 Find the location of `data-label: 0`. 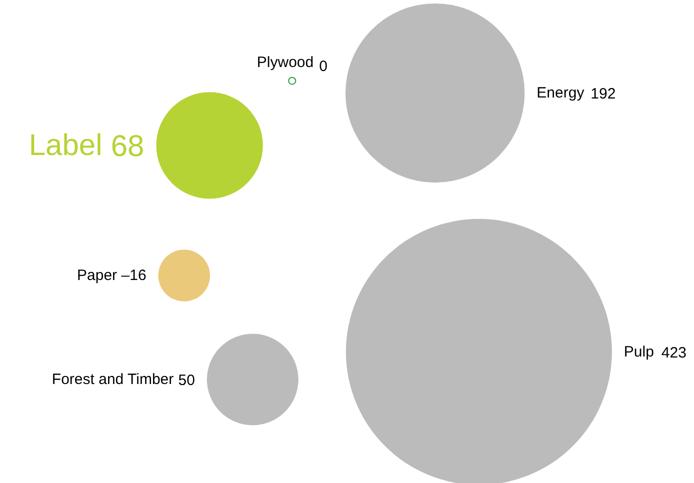

data-label: 0 is located at coordinates (323, 66).